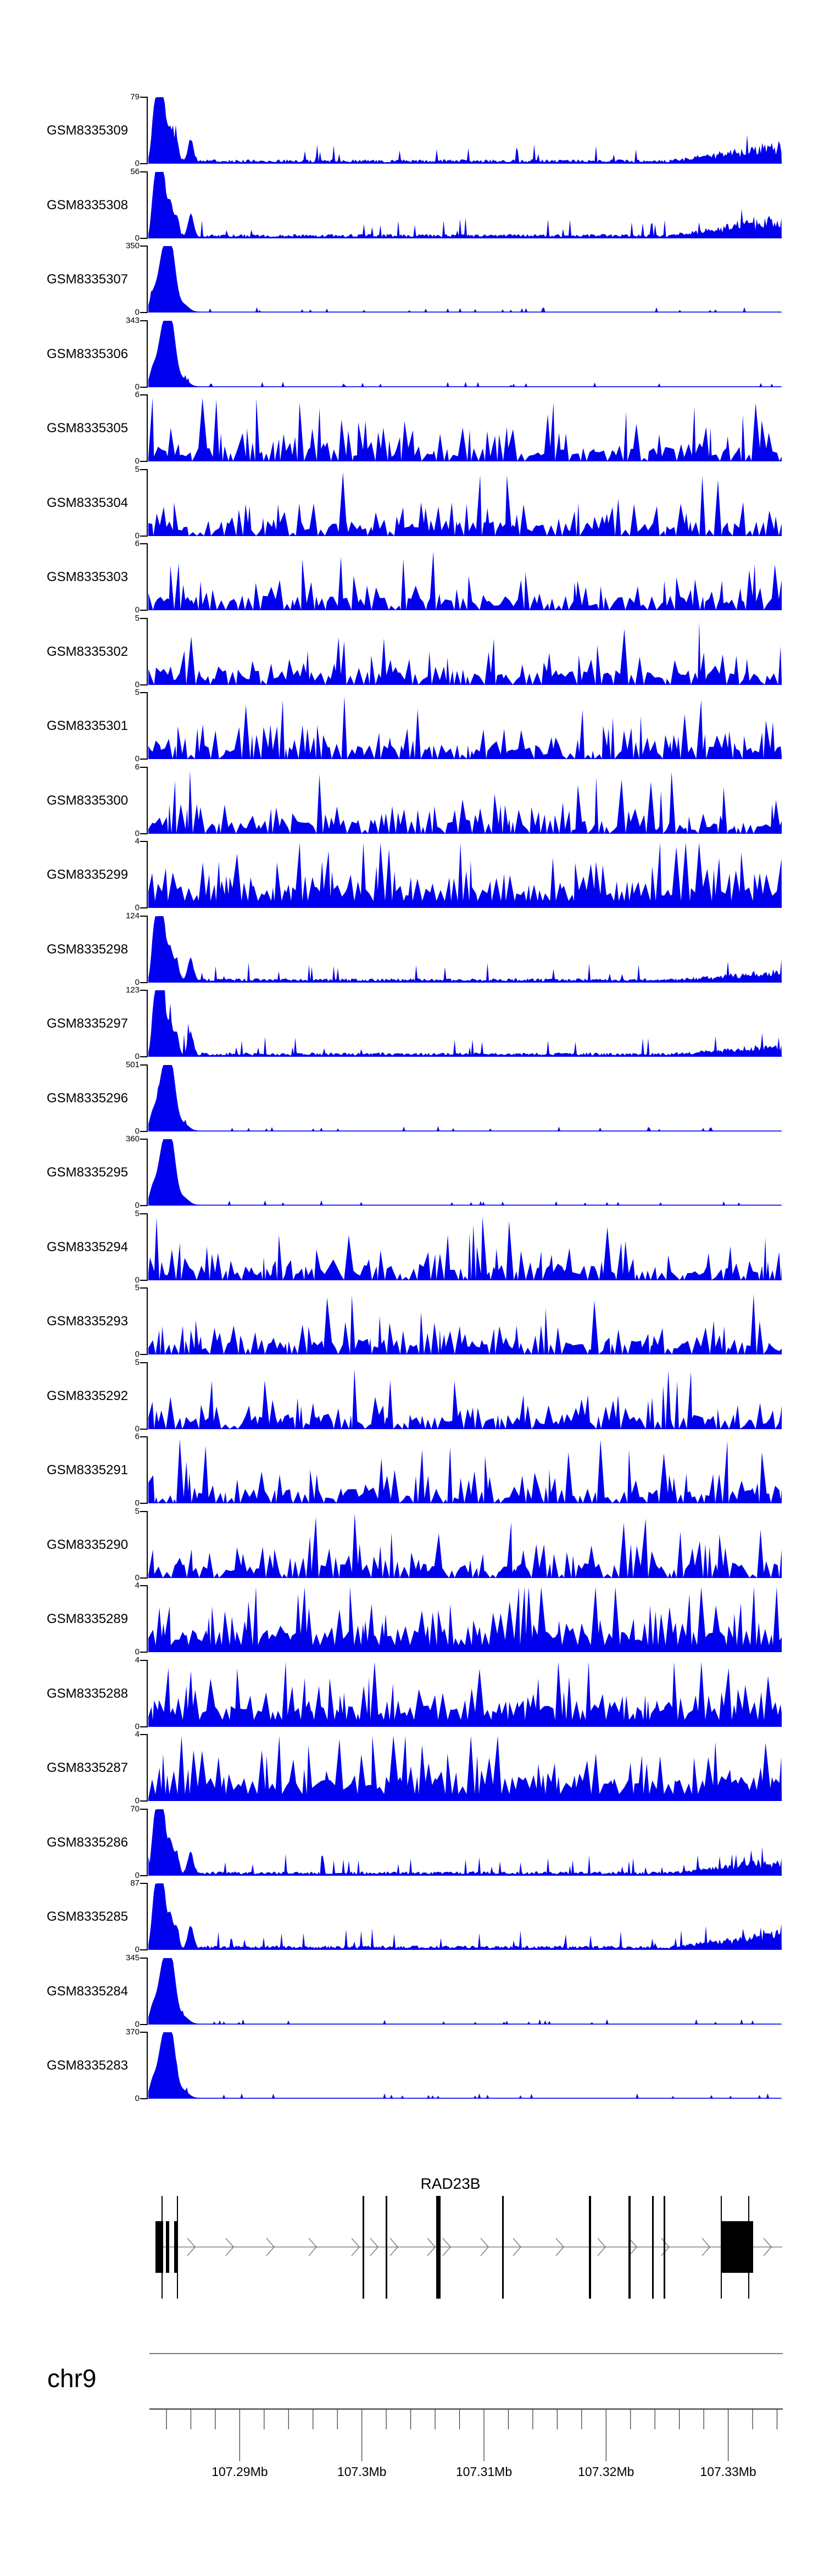  Describe the element at coordinates (466, 2353) in the screenshot. I see `chromosome-line` at that location.